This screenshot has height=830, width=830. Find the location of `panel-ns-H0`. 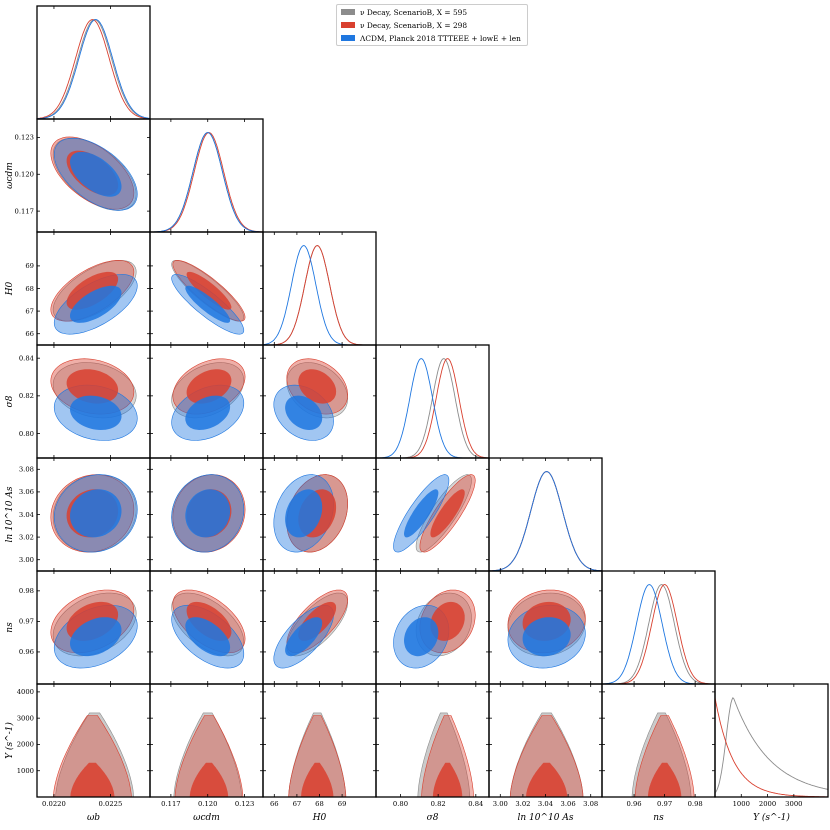

panel-ns-H0 is located at coordinates (311, 629).